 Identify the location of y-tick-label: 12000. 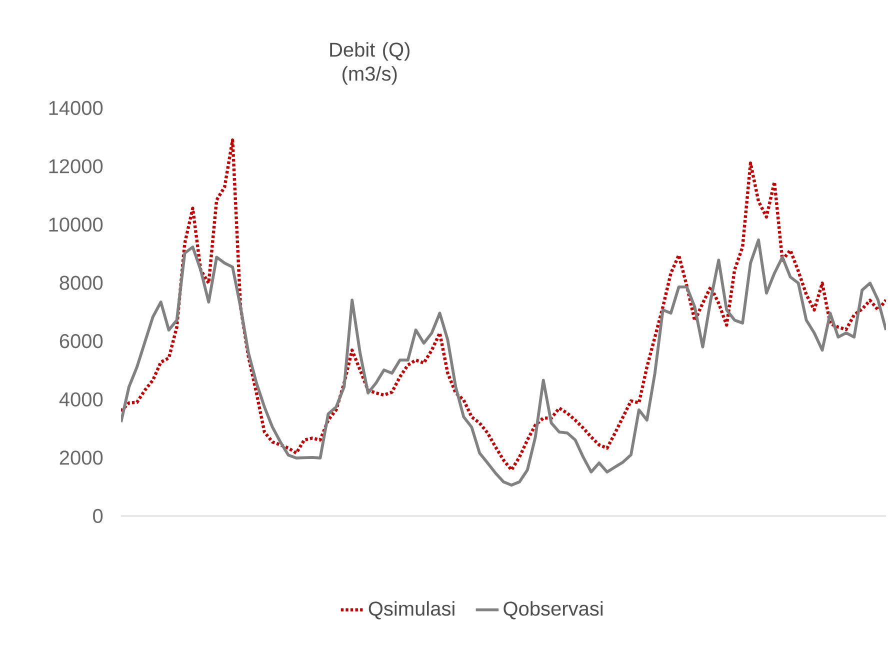
(76, 166).